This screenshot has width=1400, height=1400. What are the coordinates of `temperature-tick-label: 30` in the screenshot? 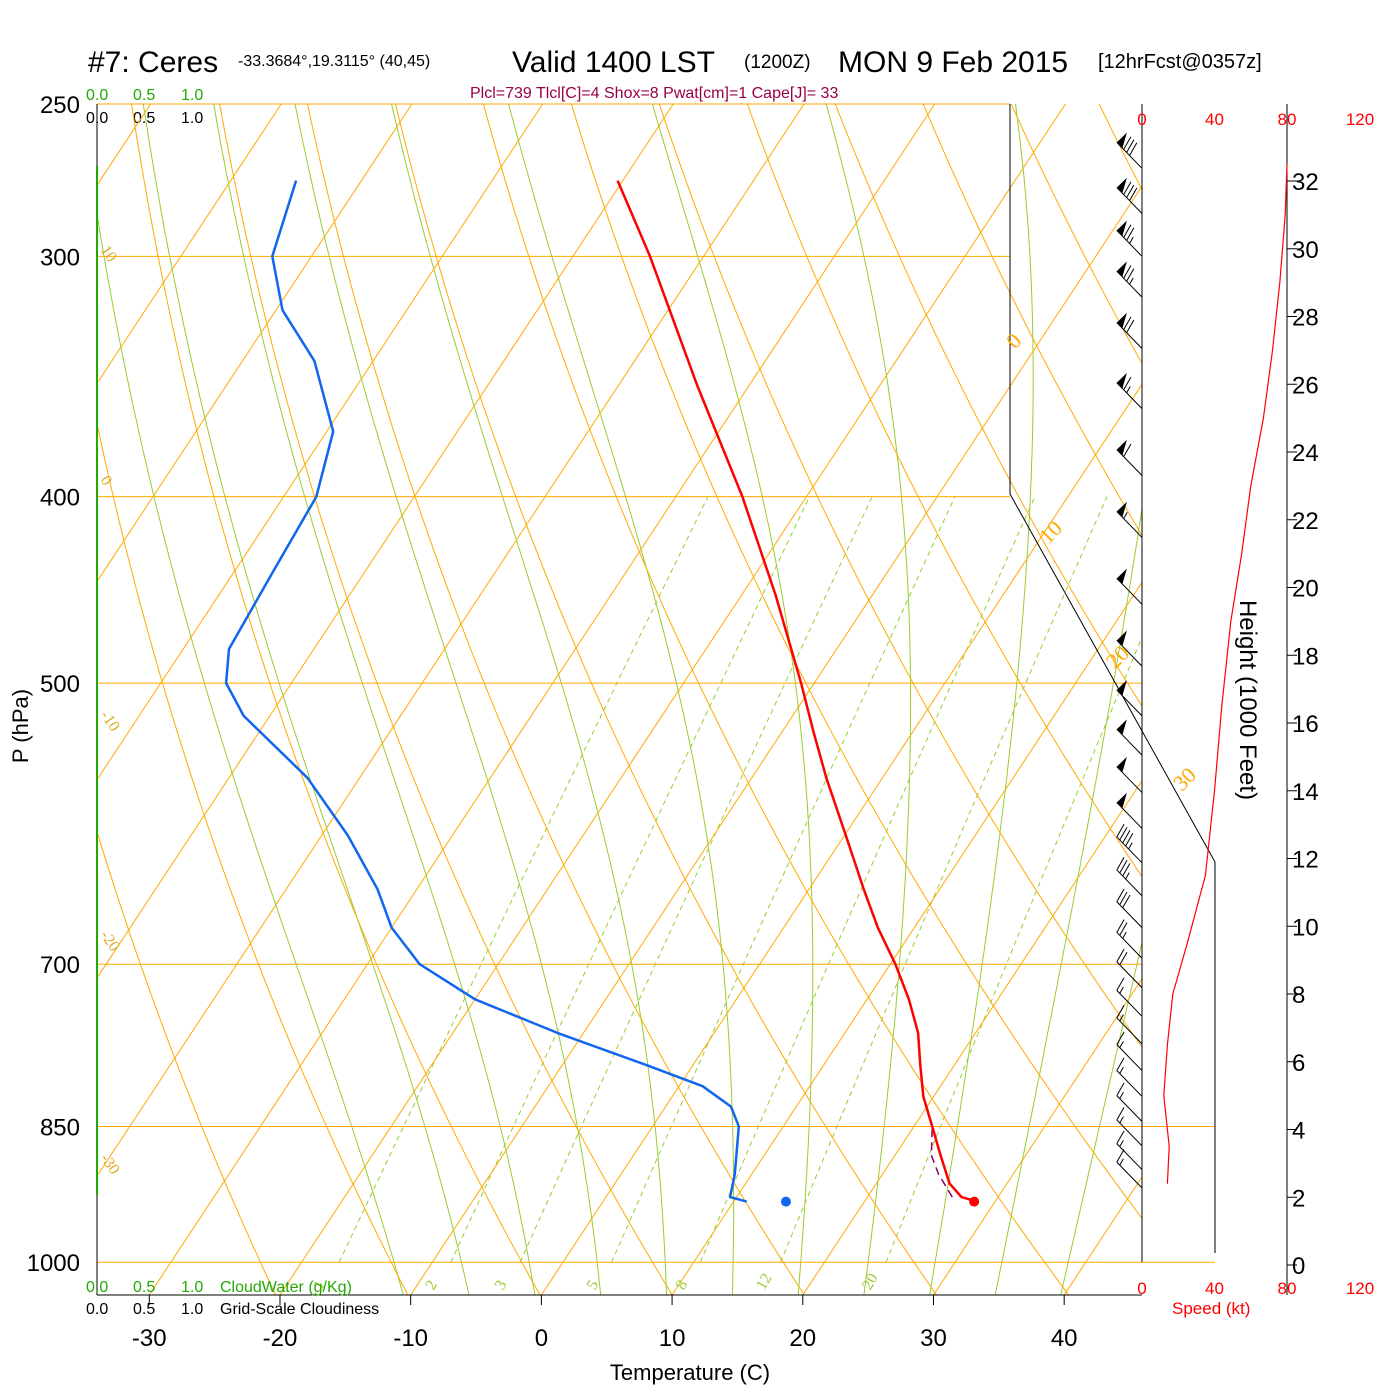 It's located at (933, 1338).